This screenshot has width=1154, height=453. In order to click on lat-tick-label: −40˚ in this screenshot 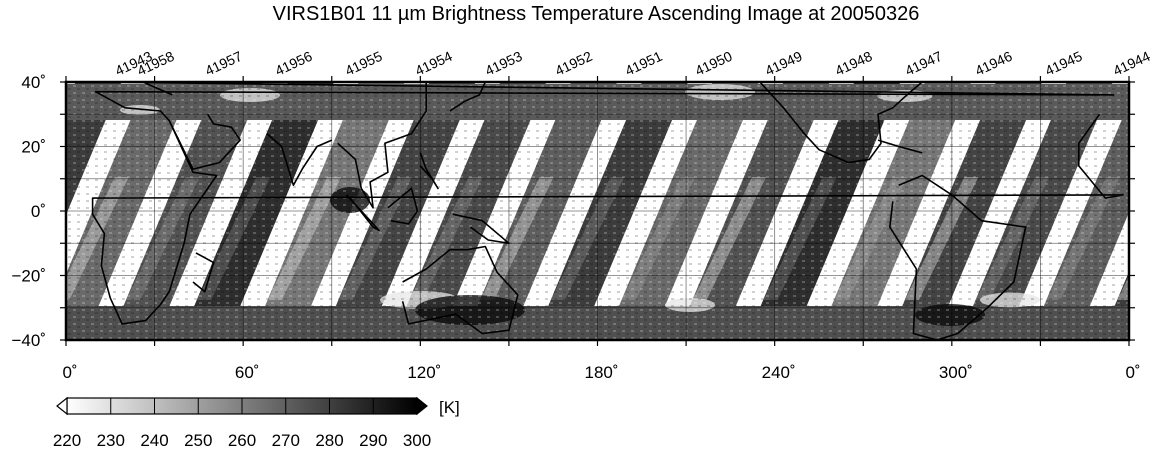, I will do `click(29, 340)`.